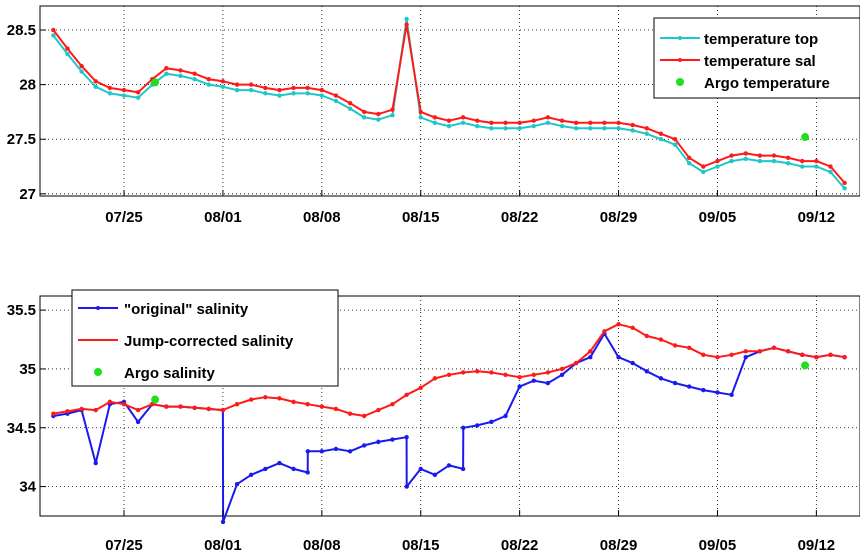  I want to click on legend-argo-temperature-label: Argo temperature, so click(767, 83).